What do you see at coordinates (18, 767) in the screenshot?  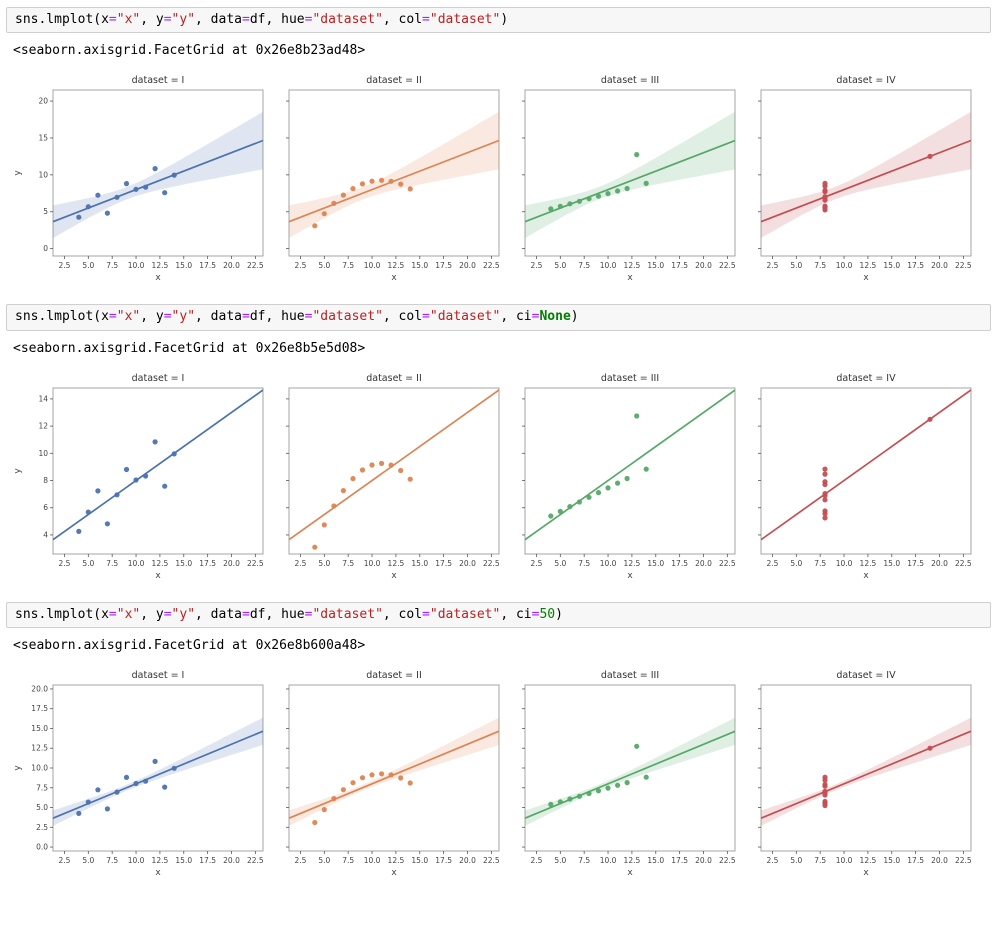 I see `y-axis-label: y` at bounding box center [18, 767].